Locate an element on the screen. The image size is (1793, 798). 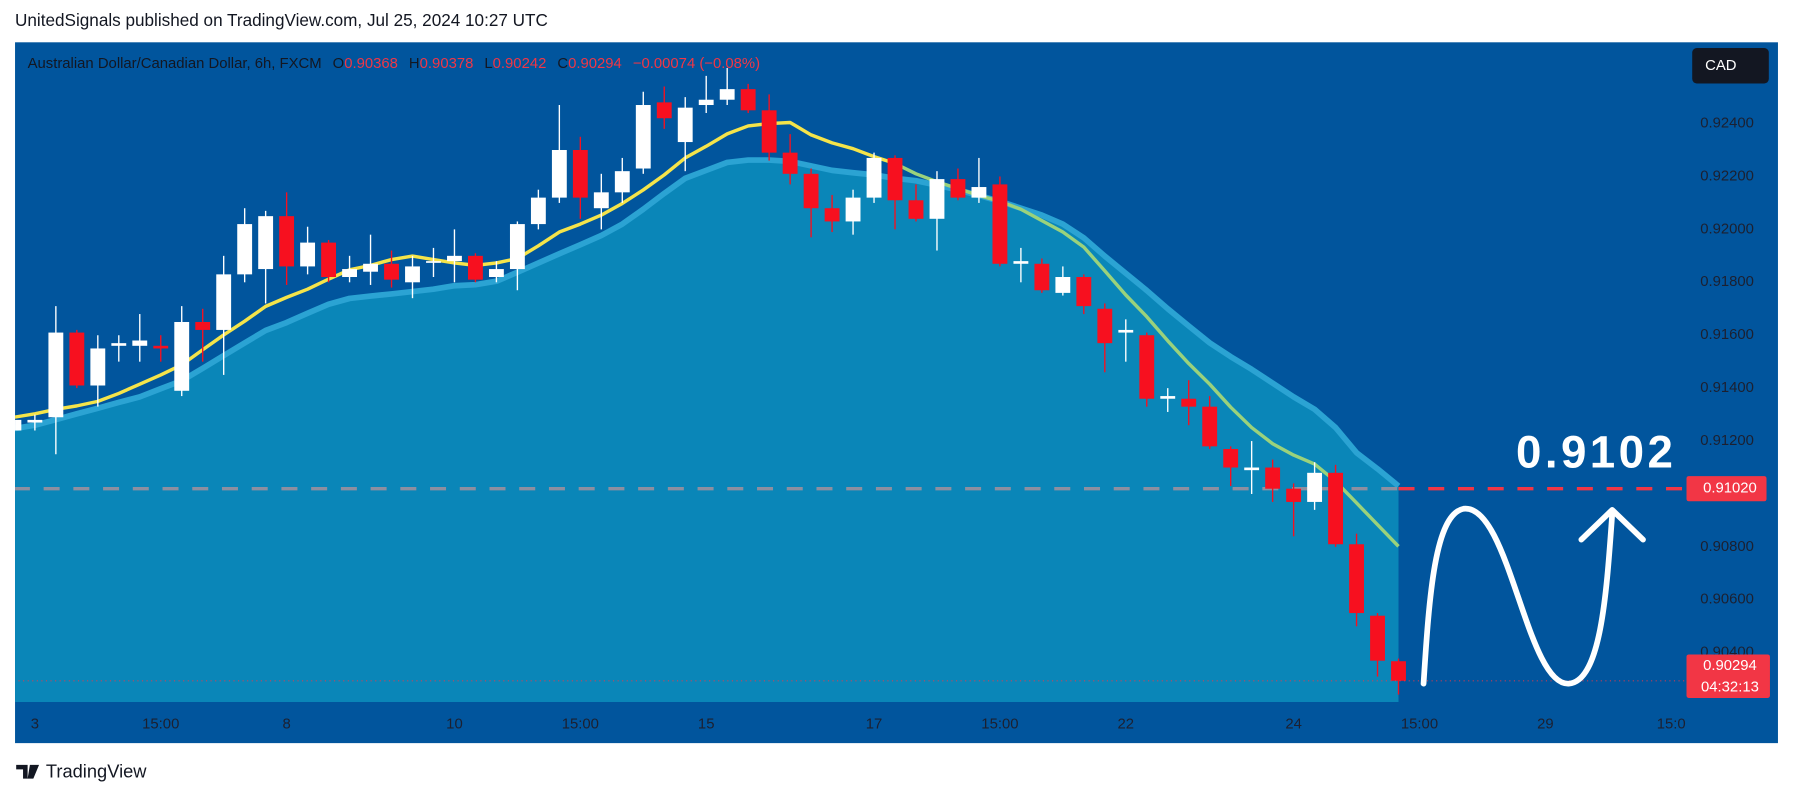
y-tick-label: 0.91600 is located at coordinates (1727, 335).